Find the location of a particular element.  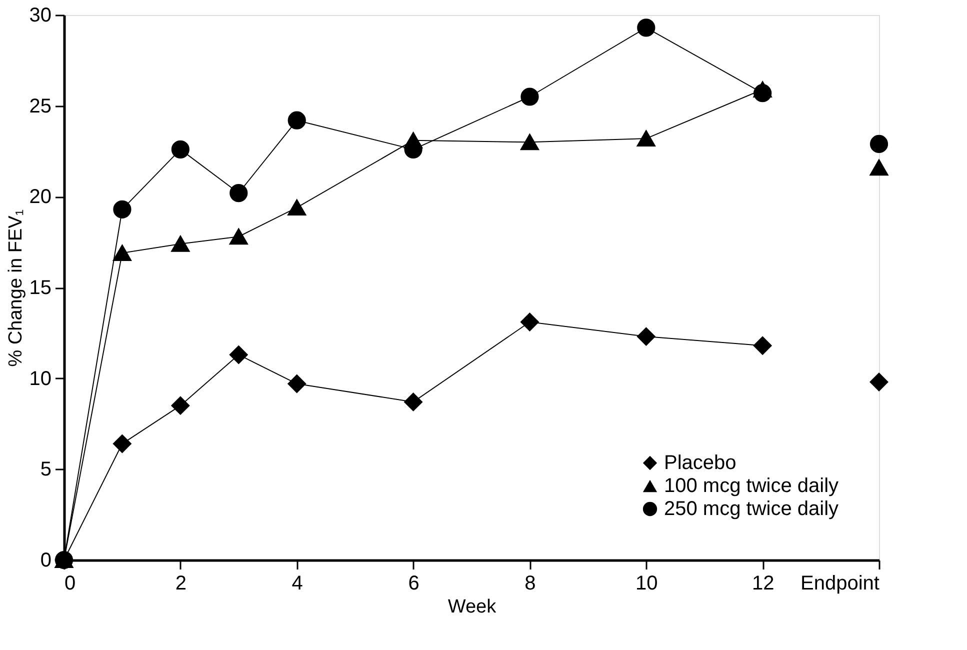

legend-label: Placebo is located at coordinates (700, 463).